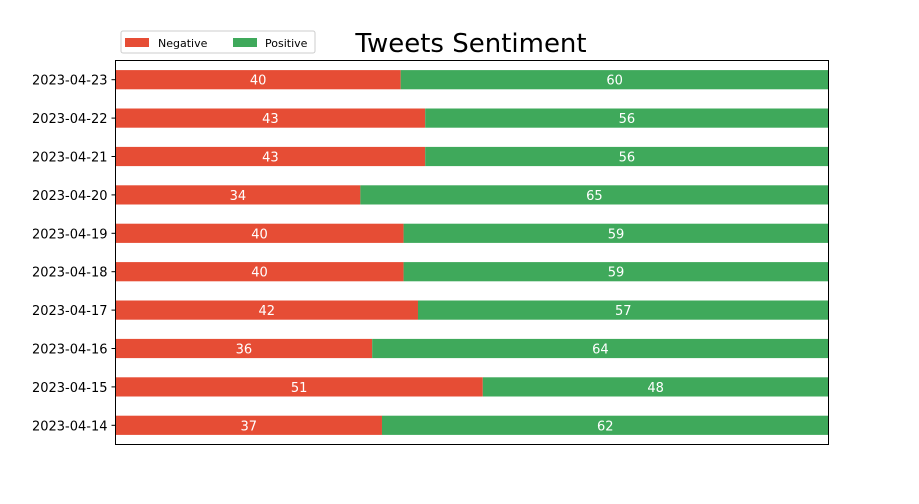  I want to click on data-label-negative-2023-04-16: 36, so click(244, 350).